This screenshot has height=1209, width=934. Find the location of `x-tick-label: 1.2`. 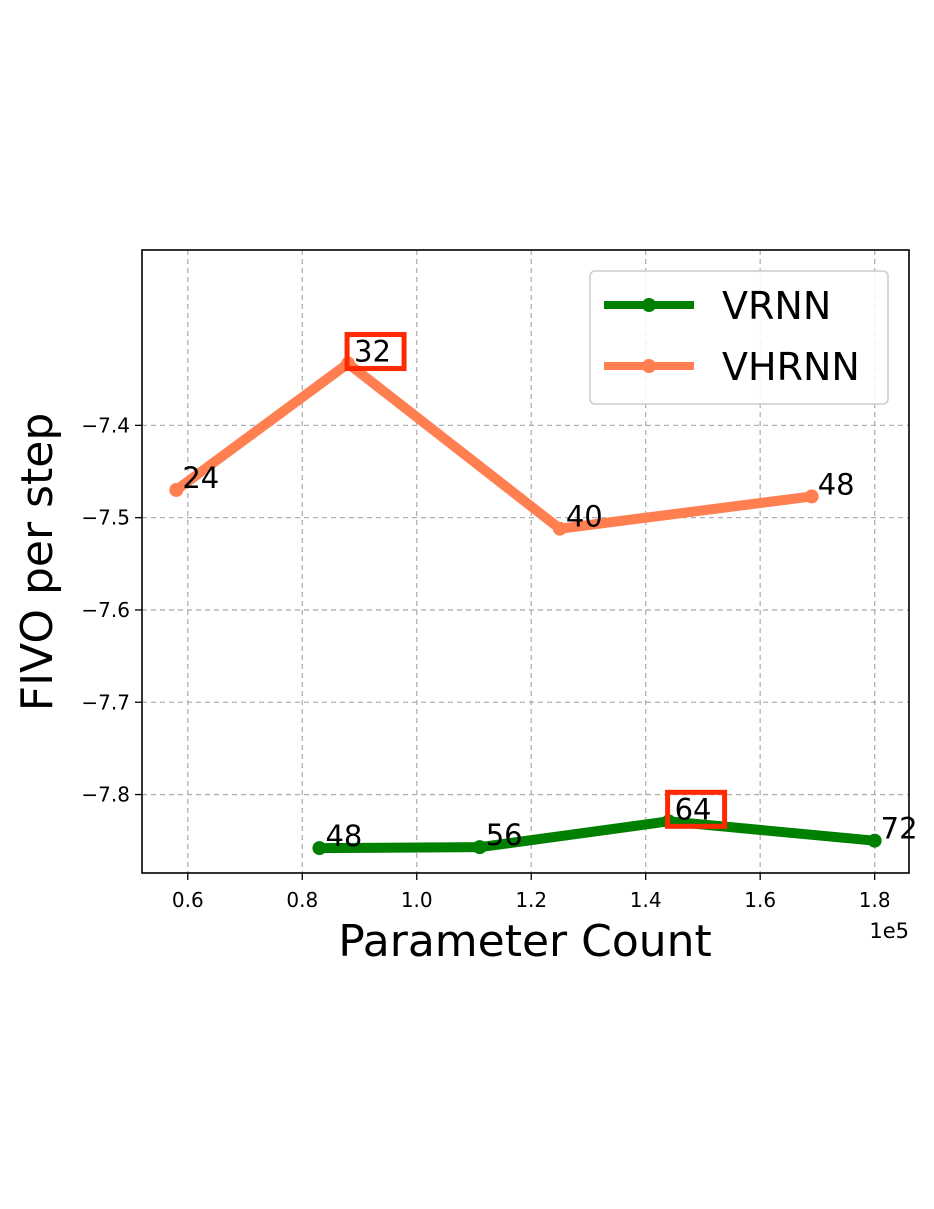

x-tick-label: 1.2 is located at coordinates (531, 900).